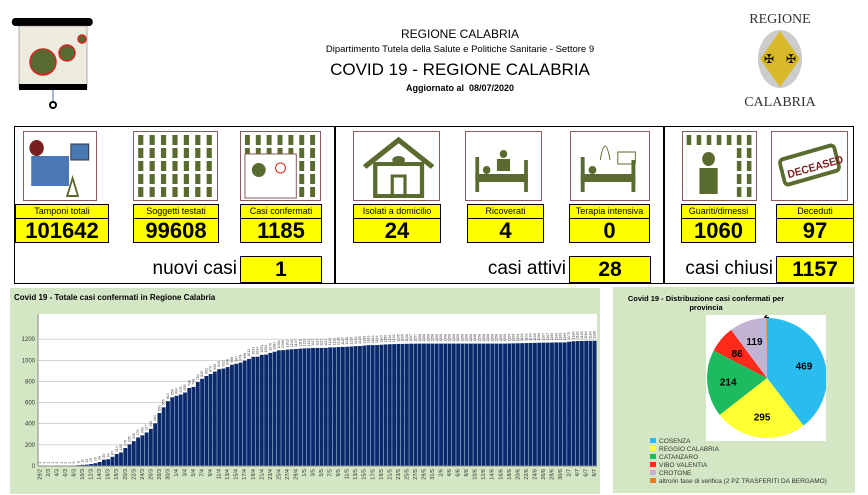  Describe the element at coordinates (505, 230) in the screenshot. I see `kpi-value: 4` at that location.